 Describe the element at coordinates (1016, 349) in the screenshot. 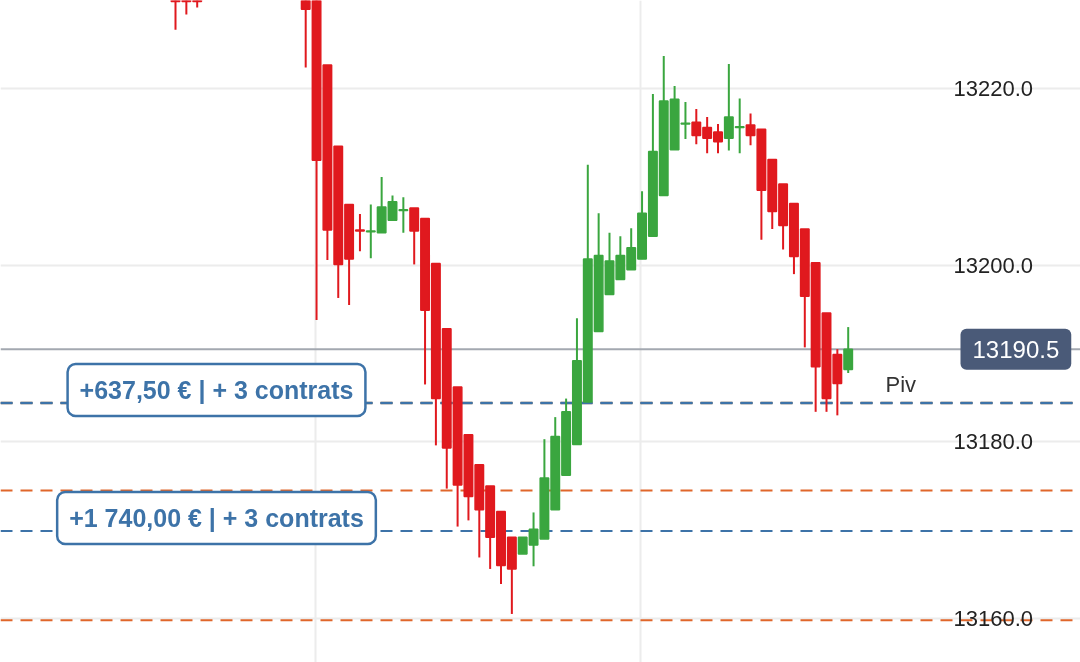

I see `ref-line-label: 13190.5` at that location.